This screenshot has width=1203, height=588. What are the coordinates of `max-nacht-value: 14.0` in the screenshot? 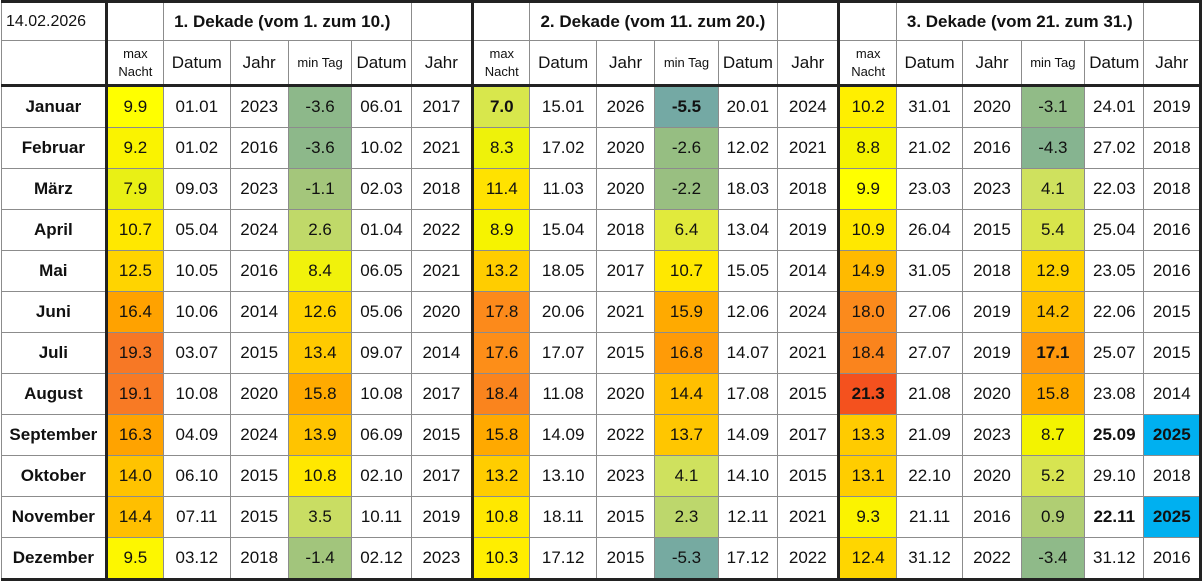 It's located at (134, 476).